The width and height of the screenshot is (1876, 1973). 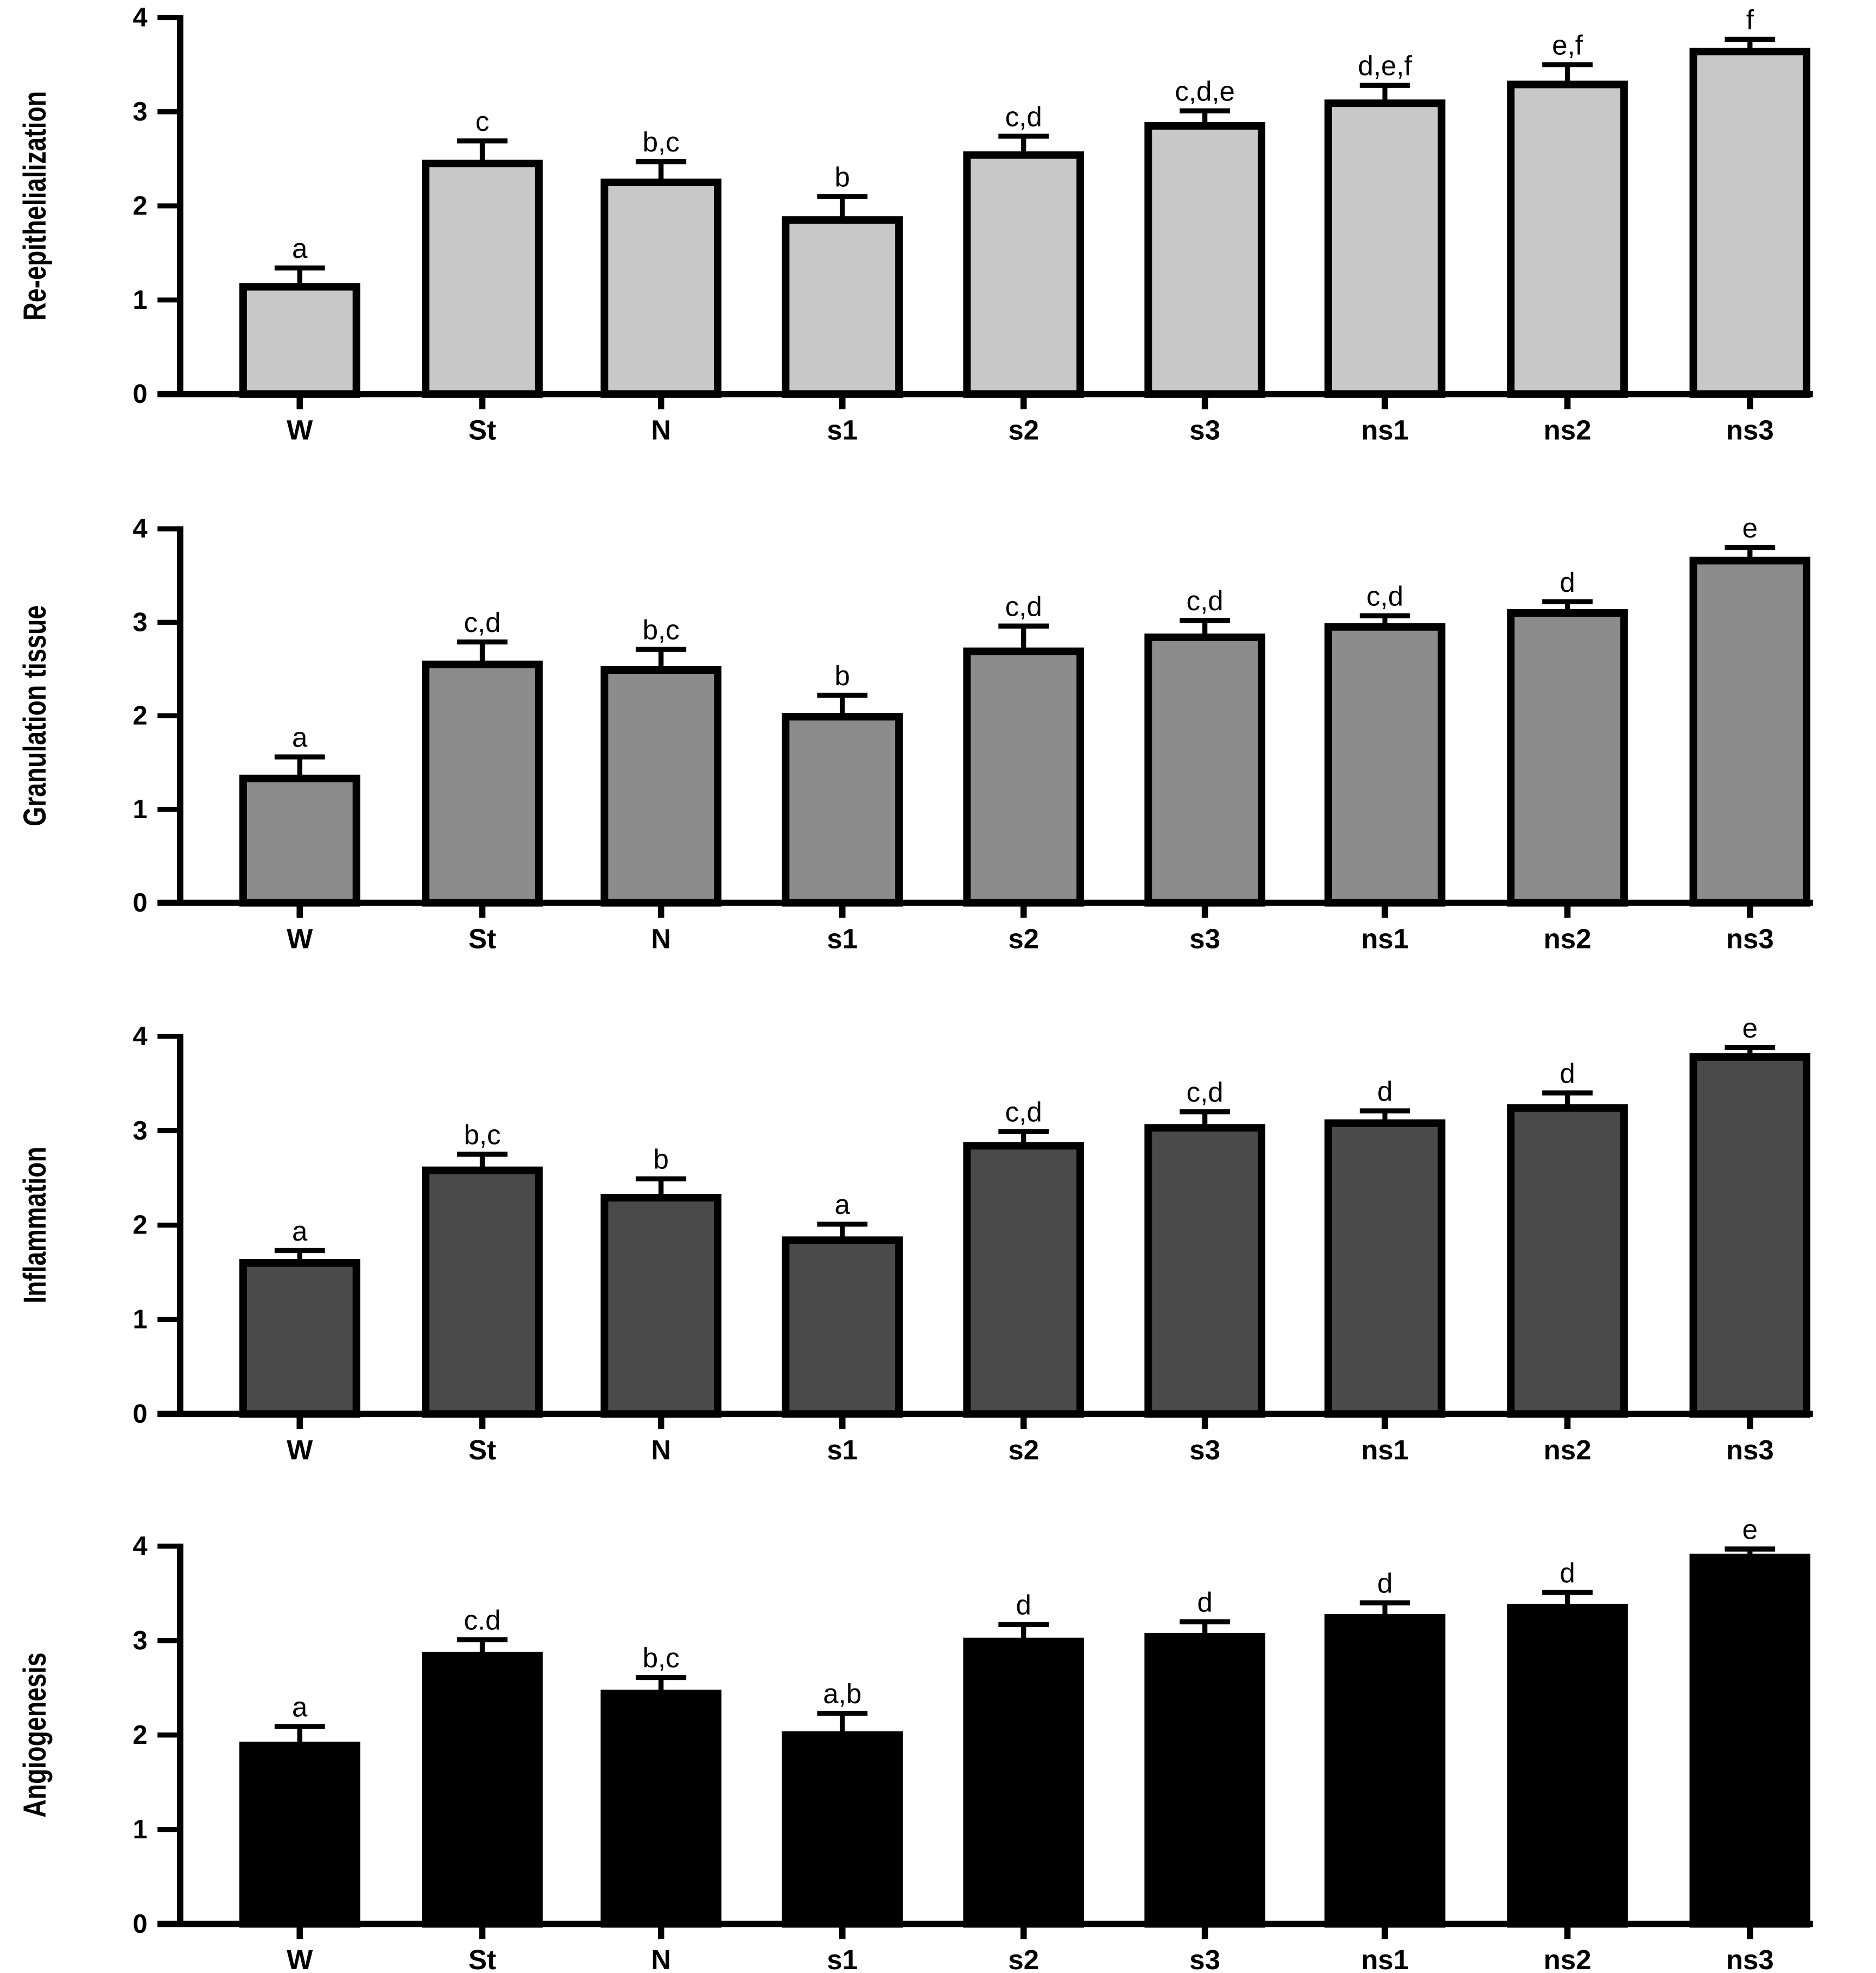 I want to click on y-axis-label: Re-epithelialization, so click(x=35, y=206).